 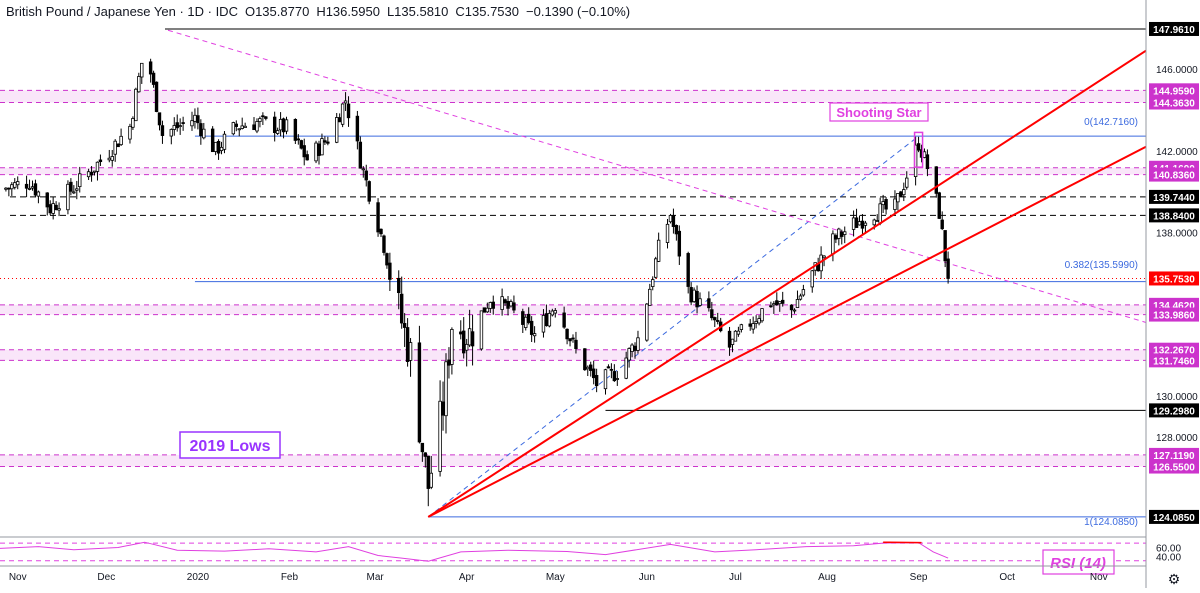 I want to click on rsi-tick-label: 40.00, so click(x=1168, y=557).